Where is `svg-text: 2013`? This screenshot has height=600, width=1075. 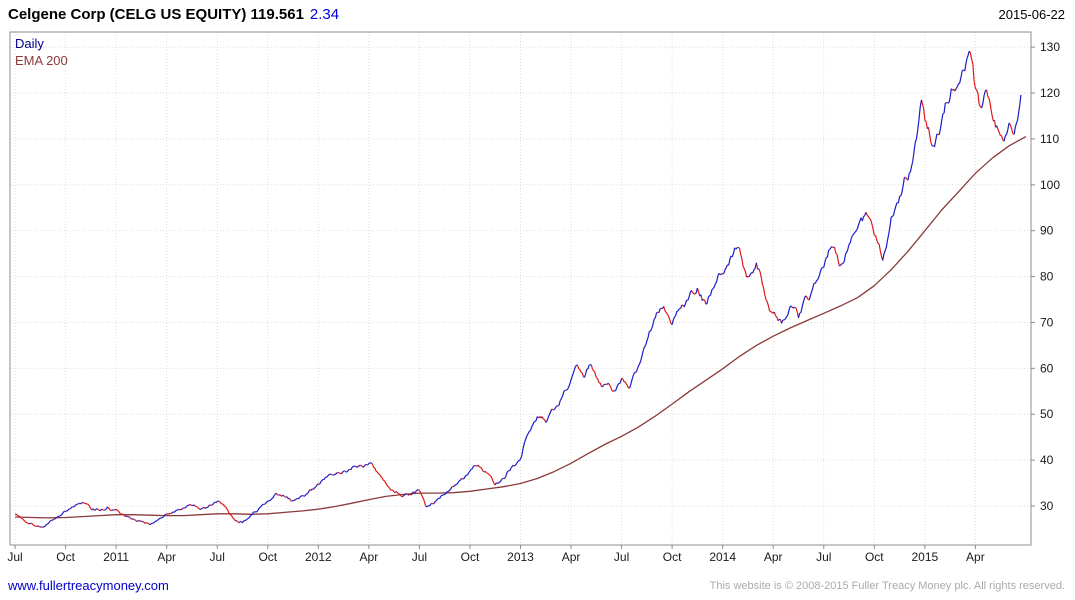 svg-text: 2013 is located at coordinates (520, 557).